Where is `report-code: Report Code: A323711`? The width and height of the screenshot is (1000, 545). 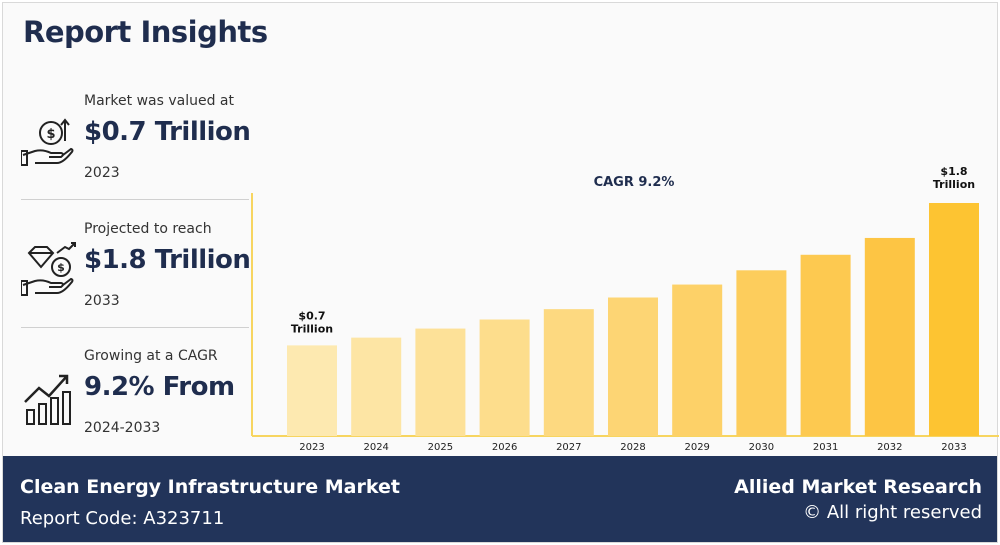 report-code: Report Code: A323711 is located at coordinates (122, 518).